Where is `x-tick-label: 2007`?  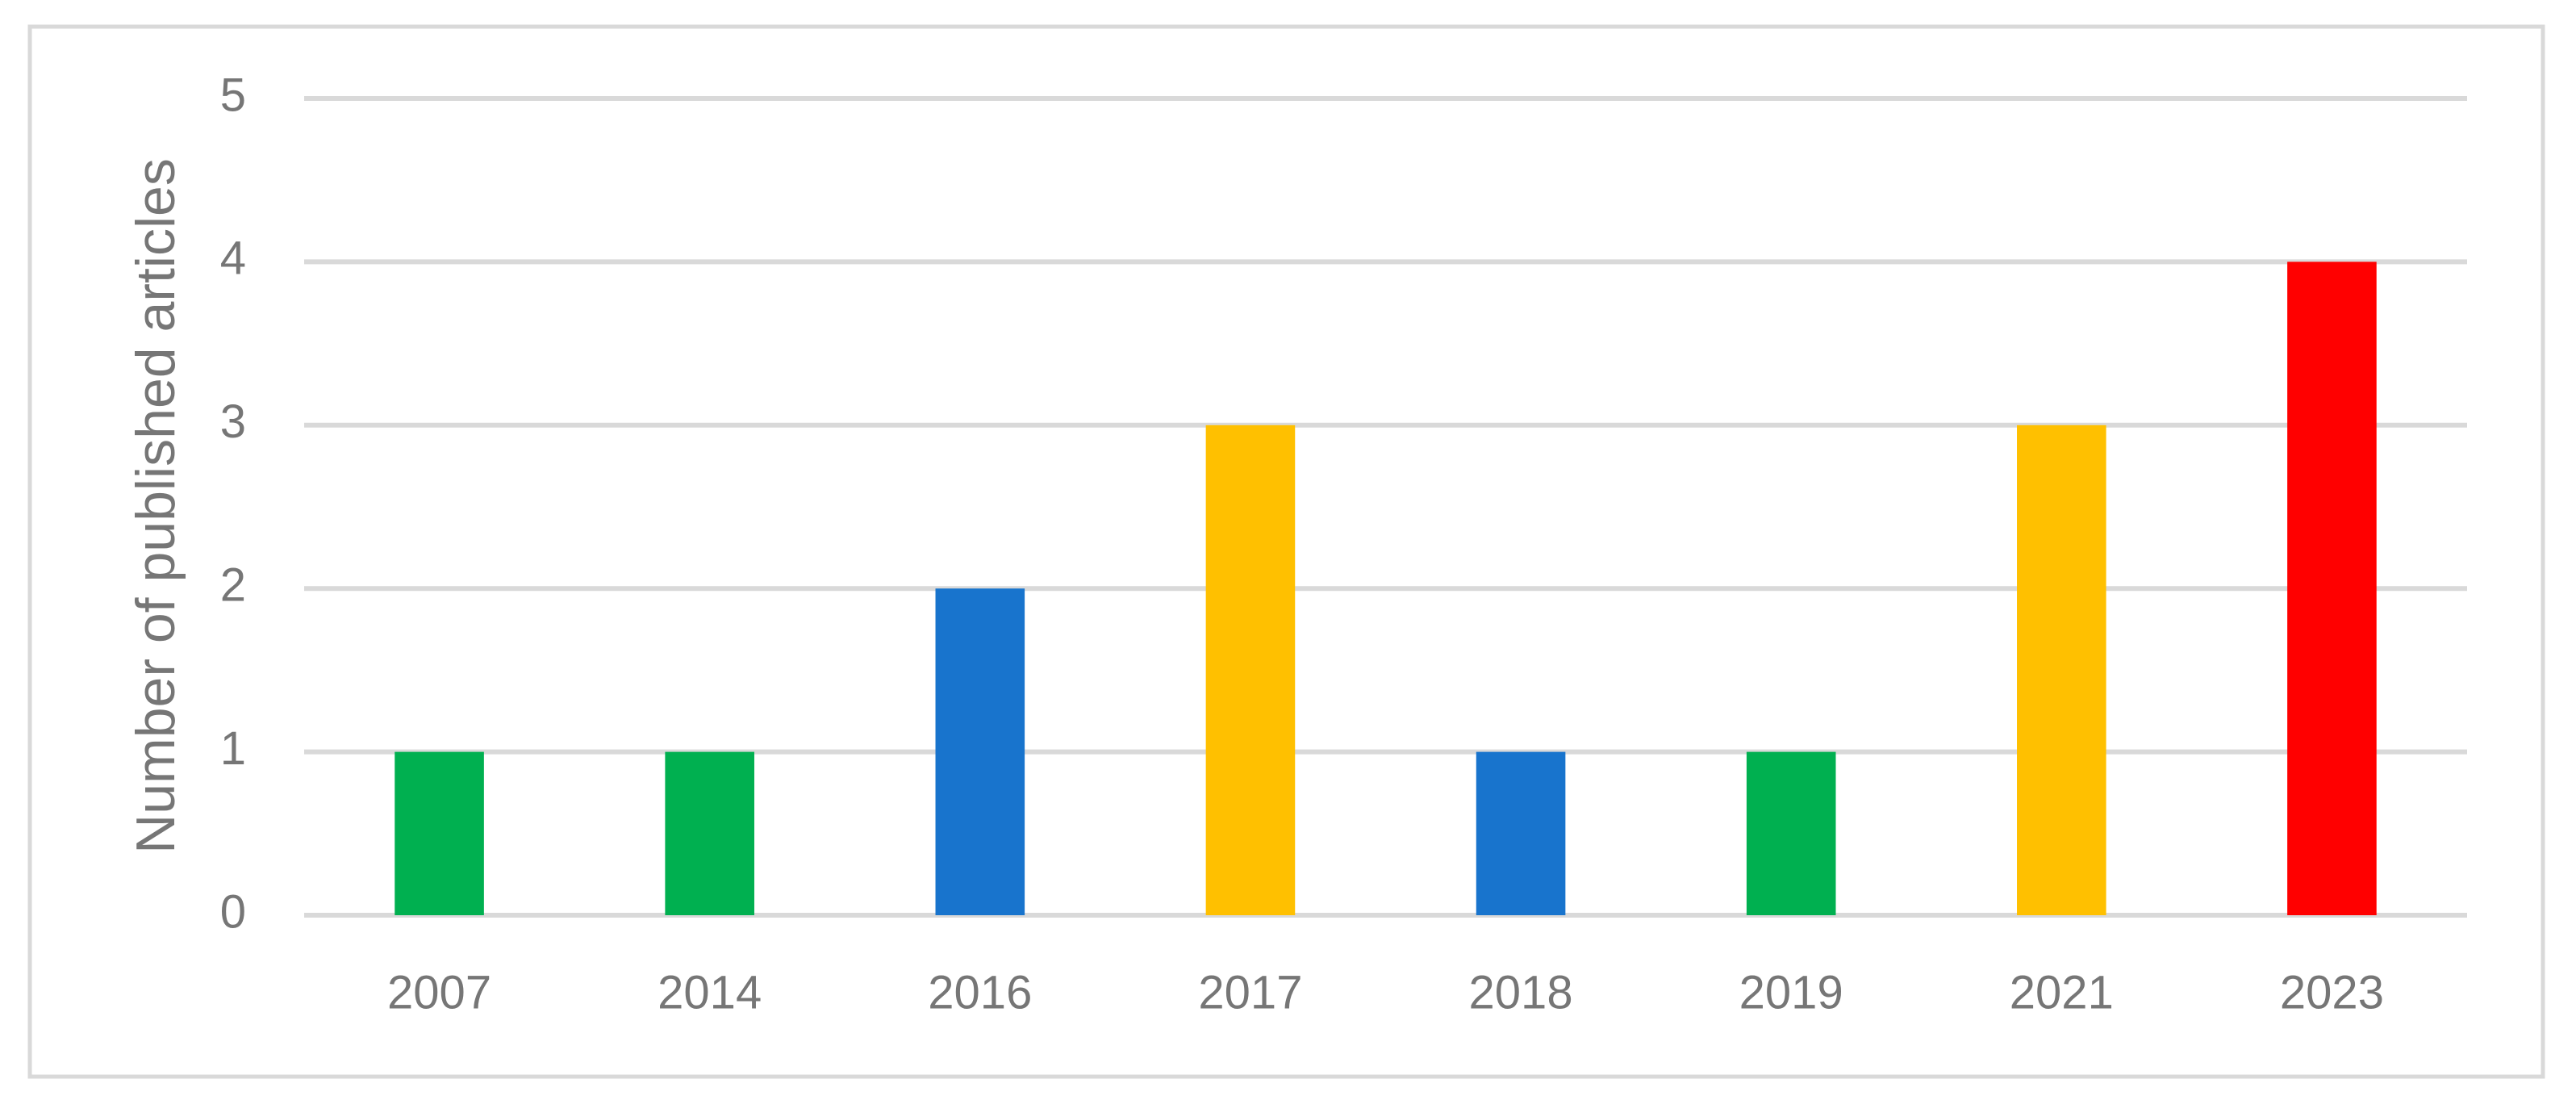
x-tick-label: 2007 is located at coordinates (439, 992).